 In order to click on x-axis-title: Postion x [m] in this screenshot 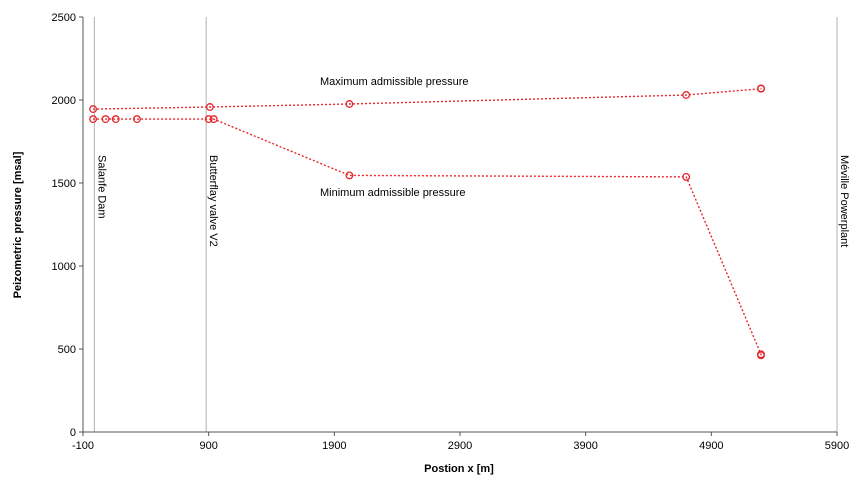, I will do `click(459, 469)`.